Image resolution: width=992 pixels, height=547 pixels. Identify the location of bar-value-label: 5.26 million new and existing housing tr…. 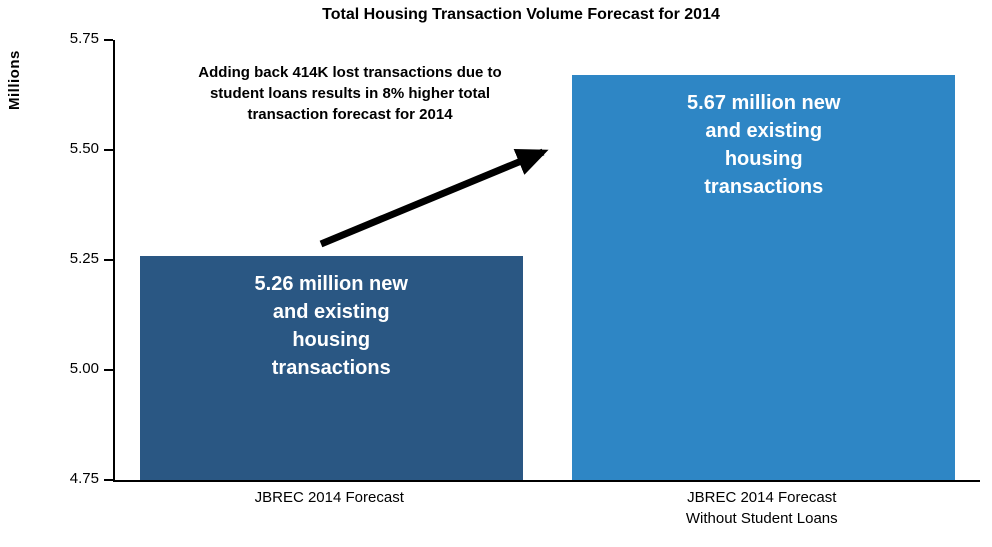
(331, 325).